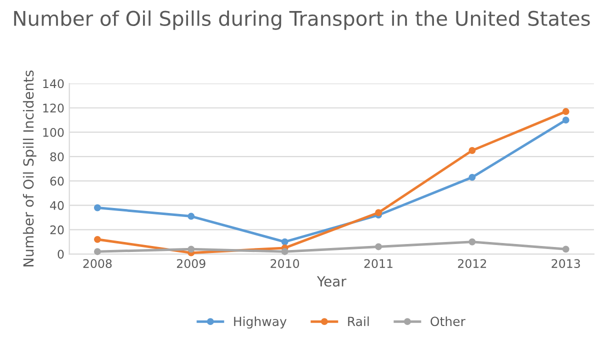 The width and height of the screenshot is (603, 348). What do you see at coordinates (302, 20) in the screenshot?
I see `chart-title: Number of Oil Spills during Transport in the United States` at bounding box center [302, 20].